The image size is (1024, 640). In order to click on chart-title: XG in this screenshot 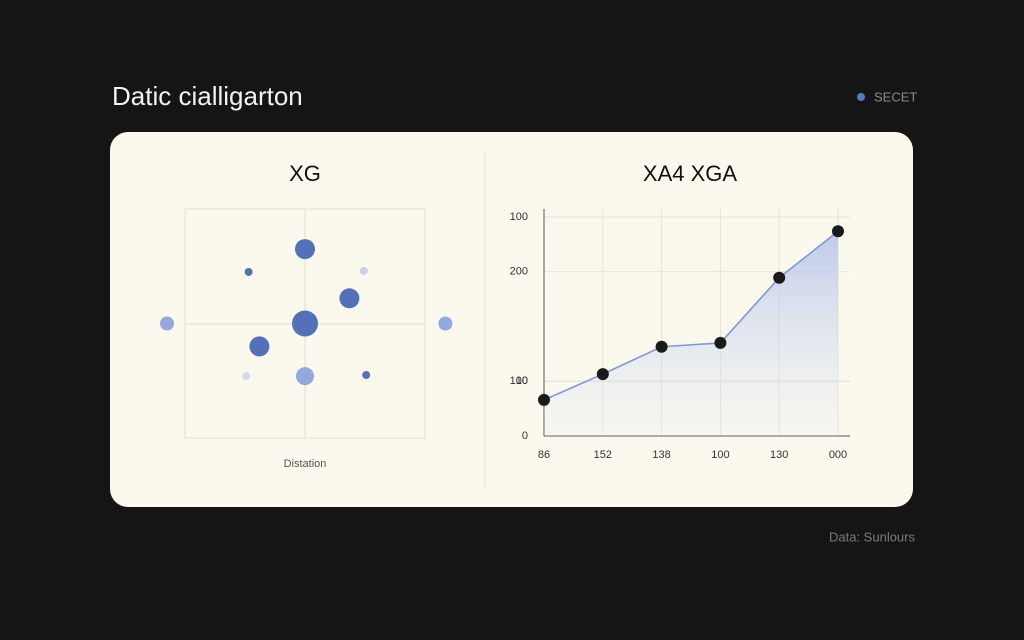, I will do `click(305, 173)`.